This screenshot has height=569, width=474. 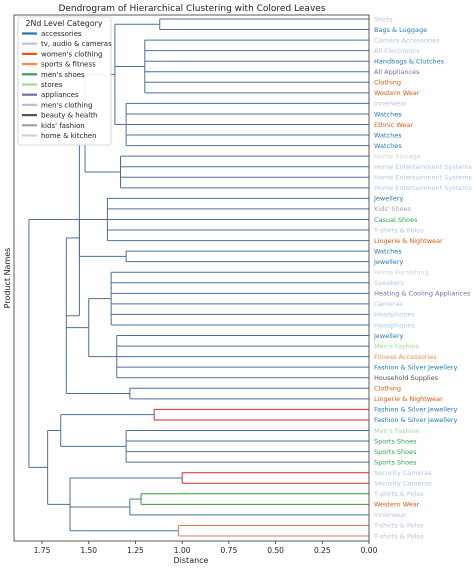 I want to click on leaf-label-19: Casual Shoes, so click(x=396, y=220).